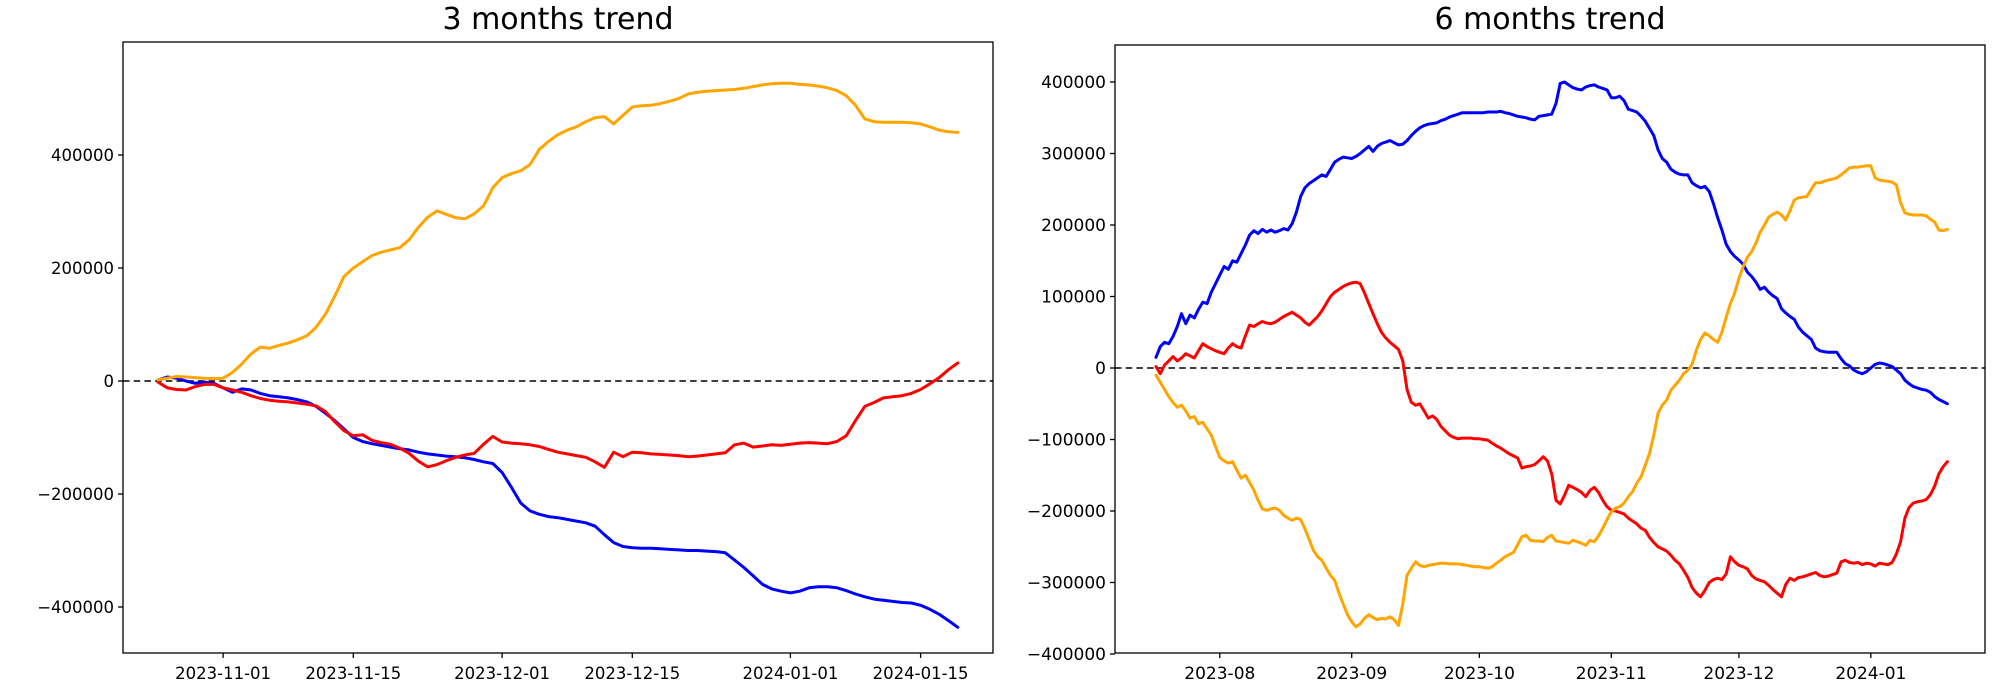  Describe the element at coordinates (632, 673) in the screenshot. I see `x-tick-label: 2023-12-15` at that location.